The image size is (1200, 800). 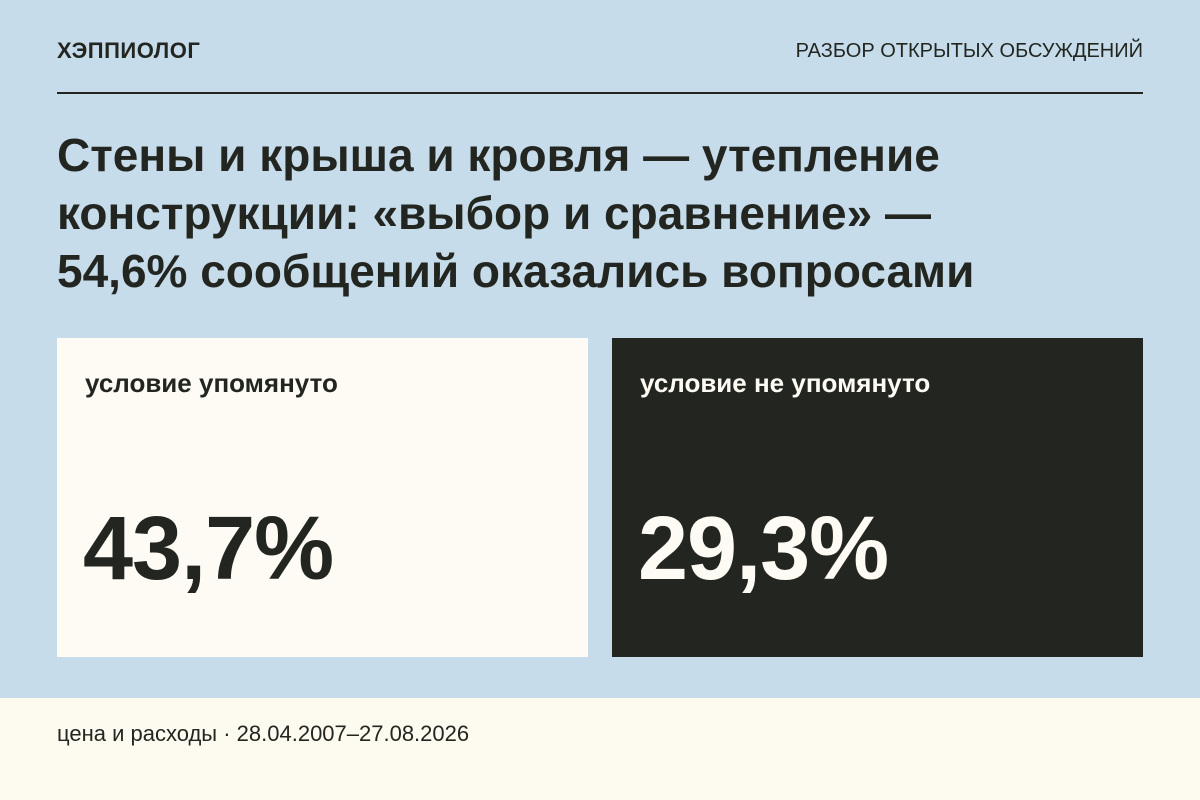 What do you see at coordinates (498, 155) in the screenshot?
I see `title-line: Стены и крыша и кровля — утепление` at bounding box center [498, 155].